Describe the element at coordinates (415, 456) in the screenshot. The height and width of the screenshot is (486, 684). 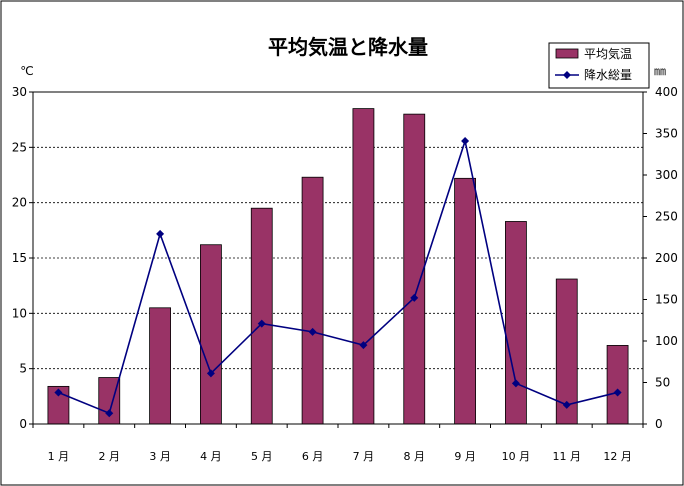
I see `x-axis-tick-label: 8 月` at that location.